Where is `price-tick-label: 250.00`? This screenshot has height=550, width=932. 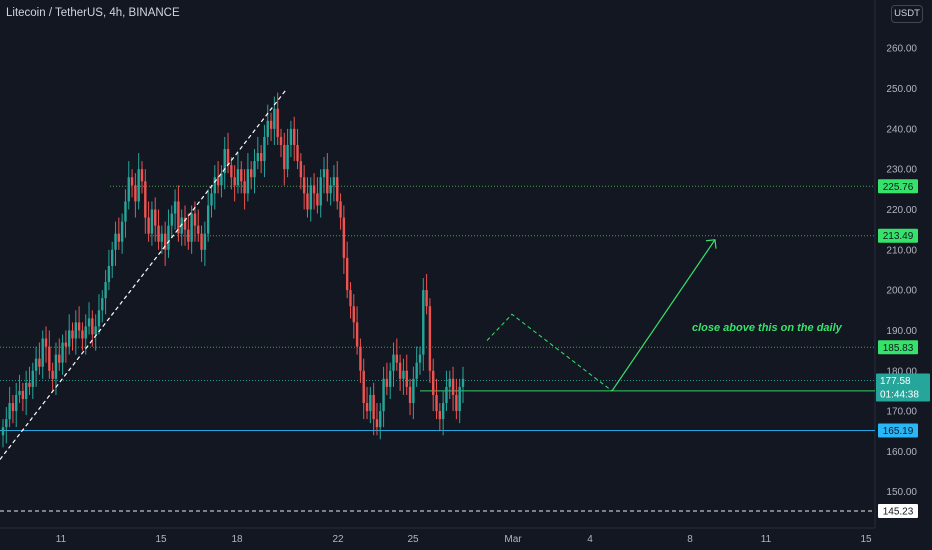 price-tick-label: 250.00 is located at coordinates (901, 89).